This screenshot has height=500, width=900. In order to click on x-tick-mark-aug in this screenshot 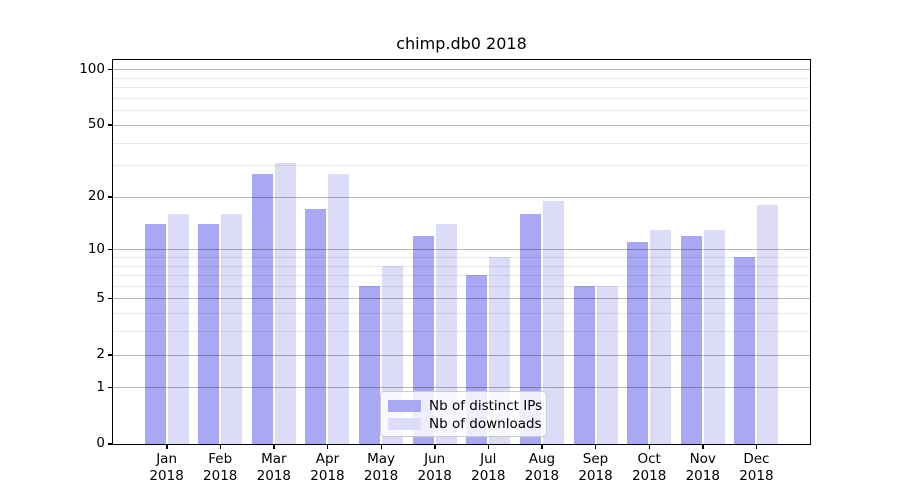, I will do `click(542, 447)`.